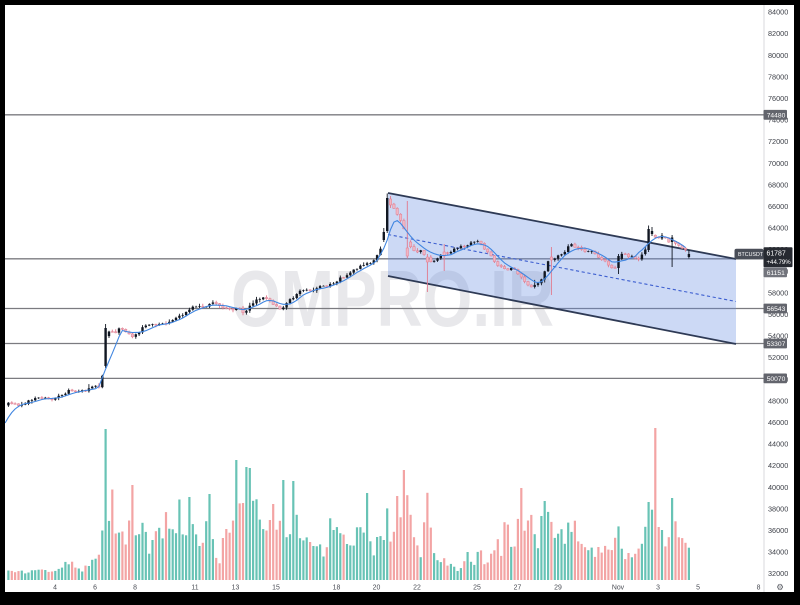  I want to click on svg-text: 56000, so click(778, 314).